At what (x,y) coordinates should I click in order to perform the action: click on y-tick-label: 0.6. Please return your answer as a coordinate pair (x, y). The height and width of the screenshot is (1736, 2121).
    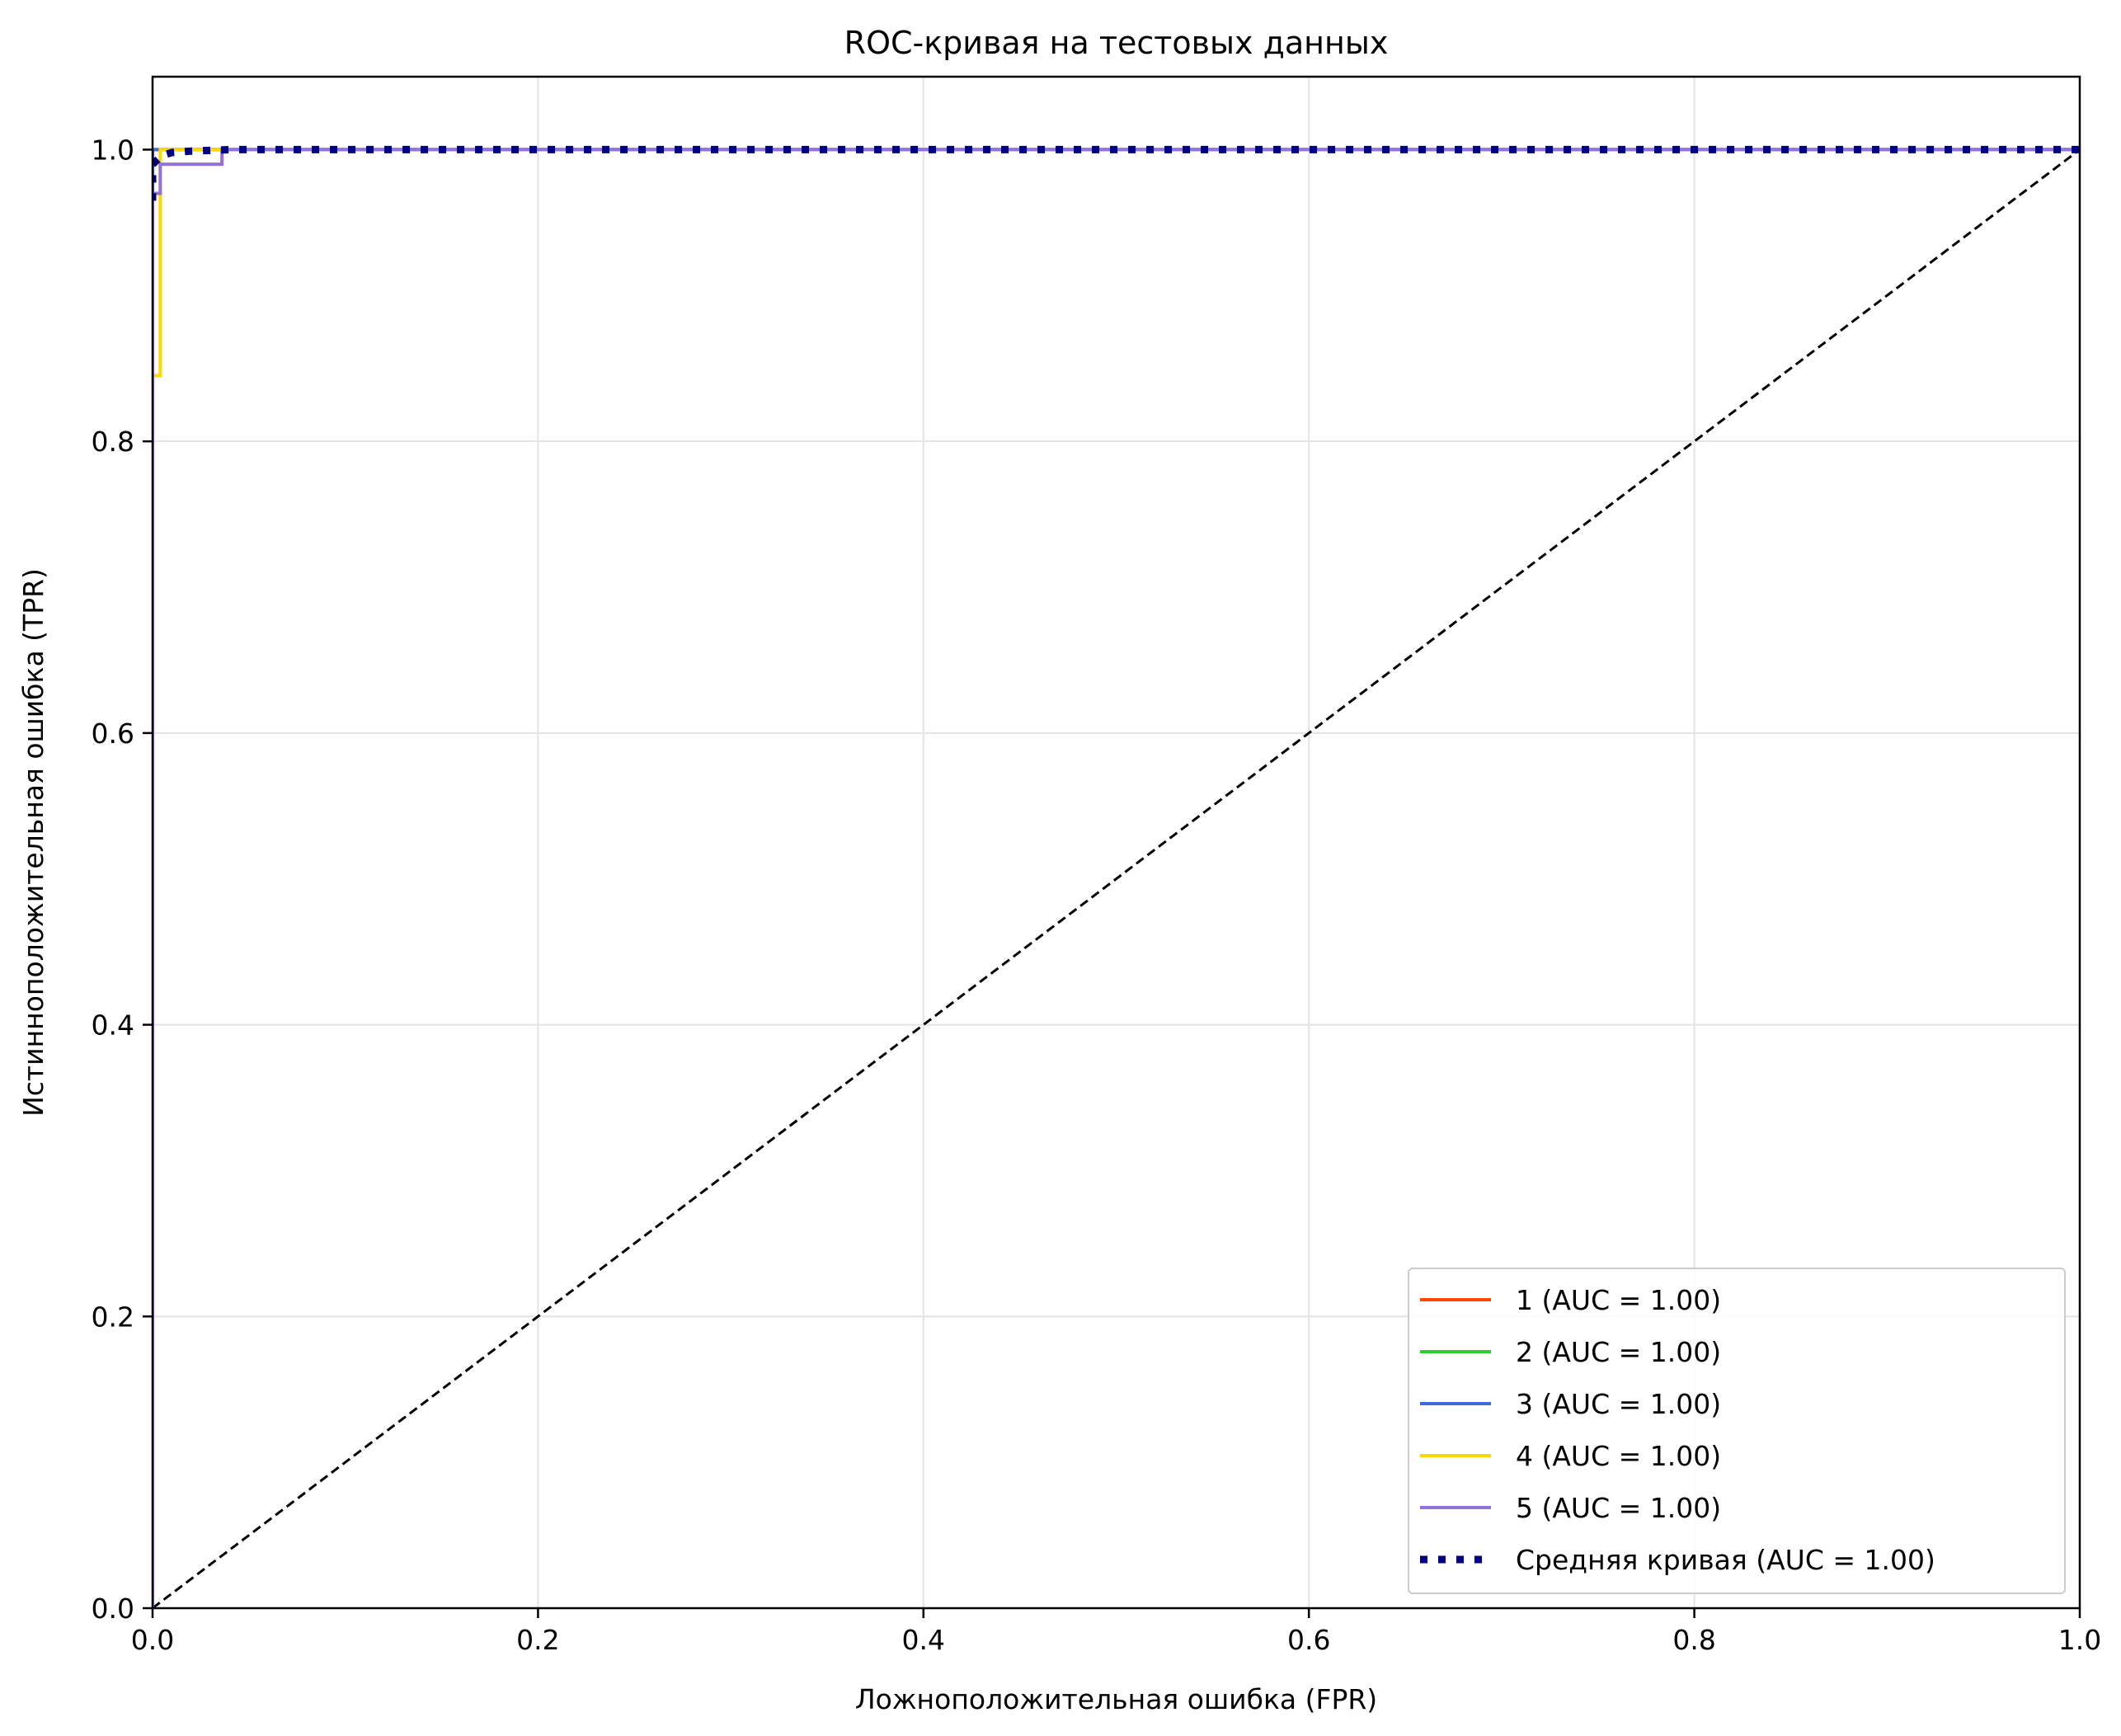
    Looking at the image, I should click on (113, 733).